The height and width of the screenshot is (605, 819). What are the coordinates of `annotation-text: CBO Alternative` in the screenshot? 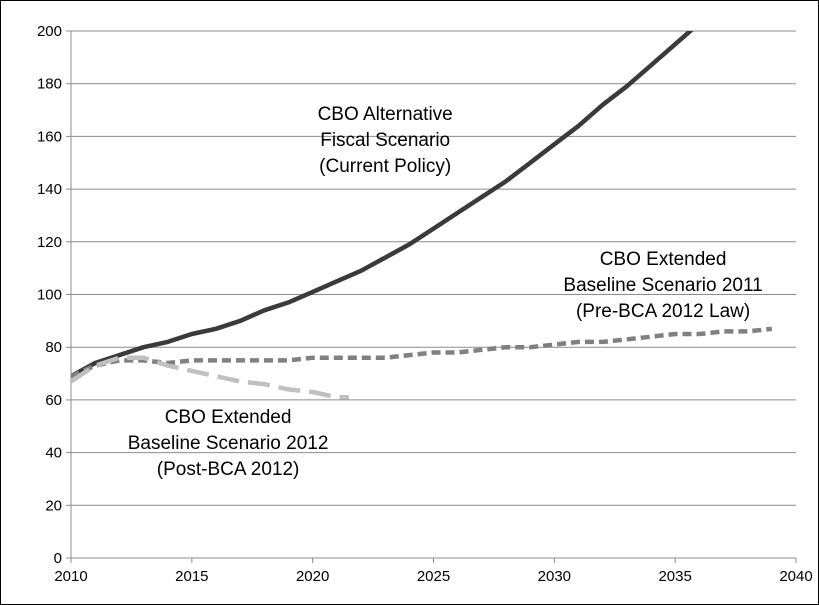 It's located at (385, 114).